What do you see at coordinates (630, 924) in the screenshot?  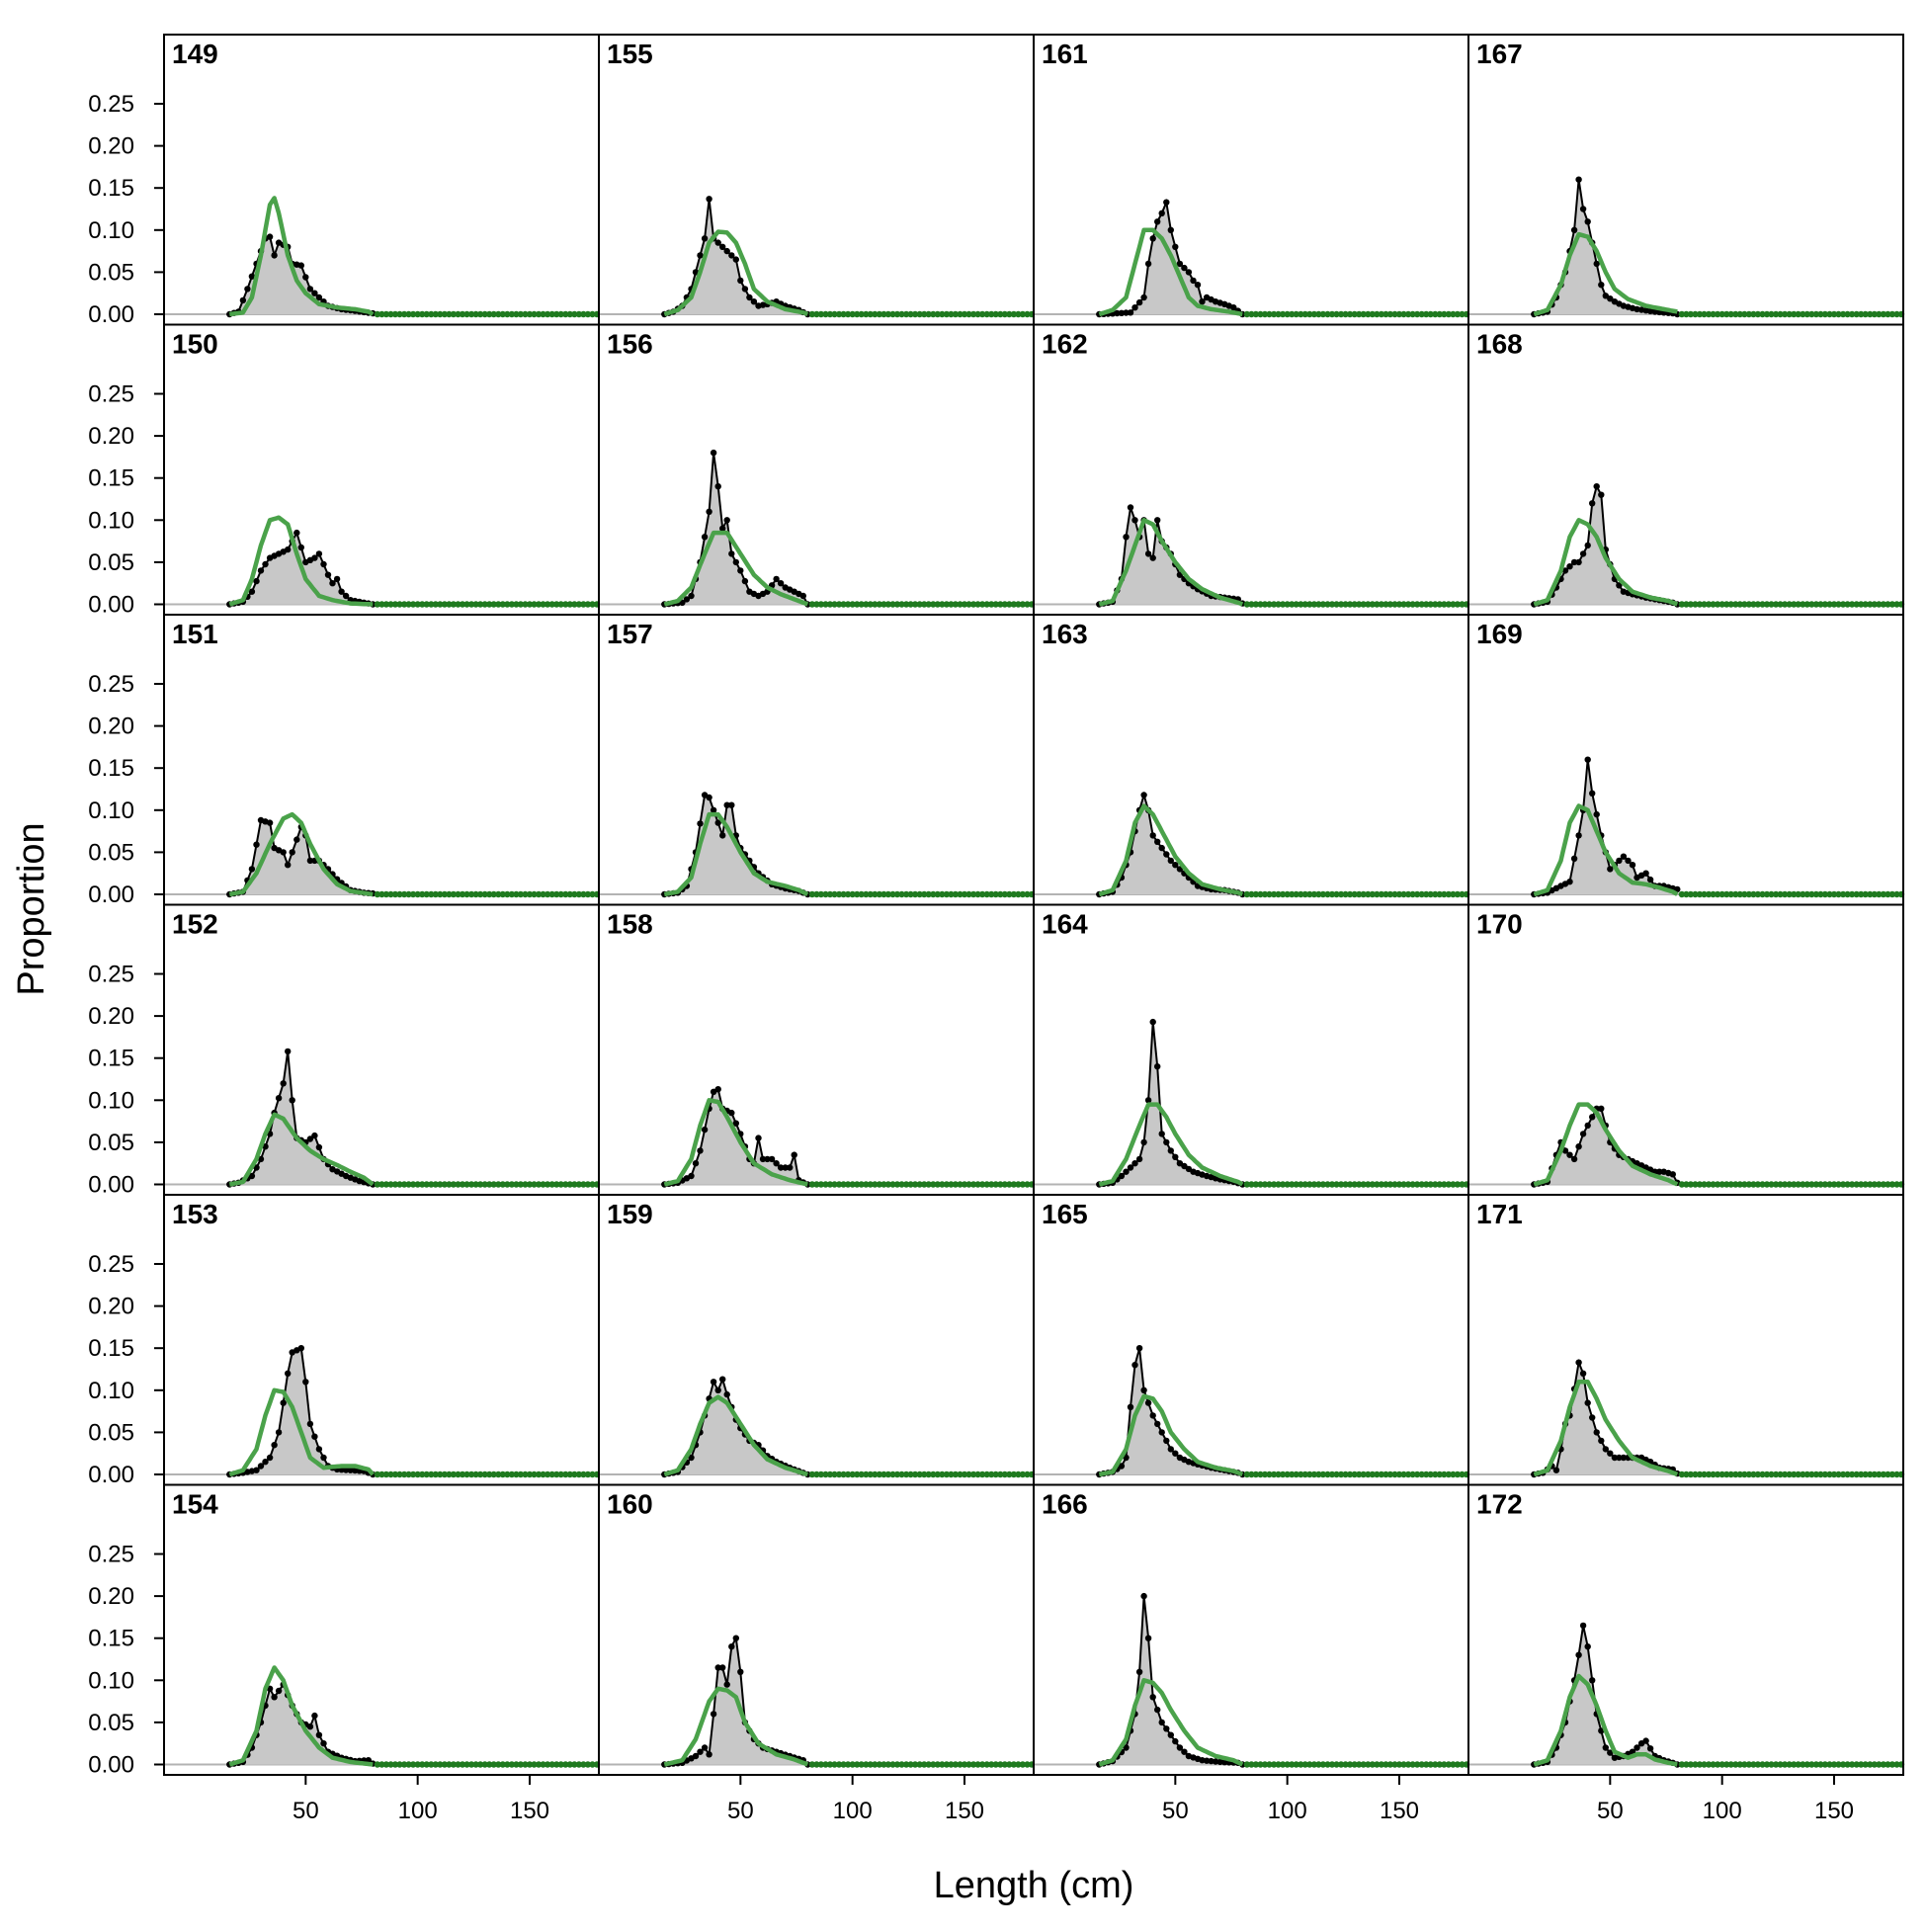 I see `panel-label: 158` at bounding box center [630, 924].